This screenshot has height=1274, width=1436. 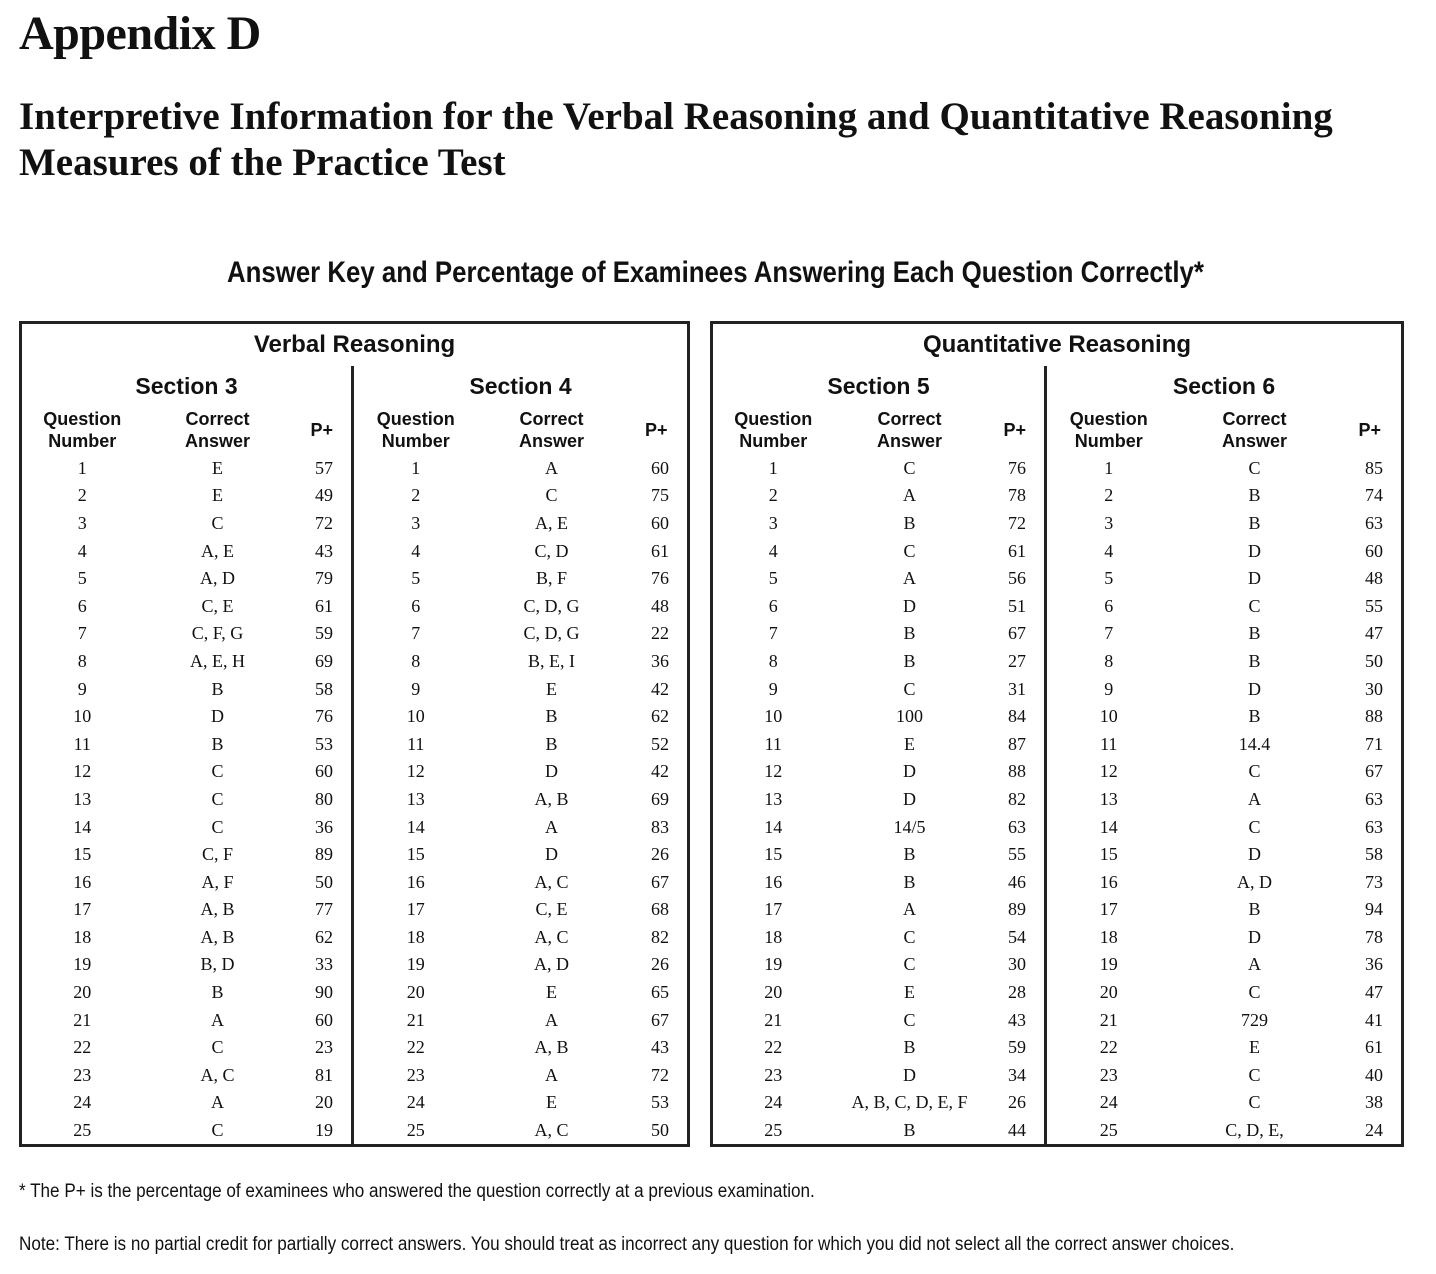 I want to click on p-plus-value: 56, so click(x=1017, y=578).